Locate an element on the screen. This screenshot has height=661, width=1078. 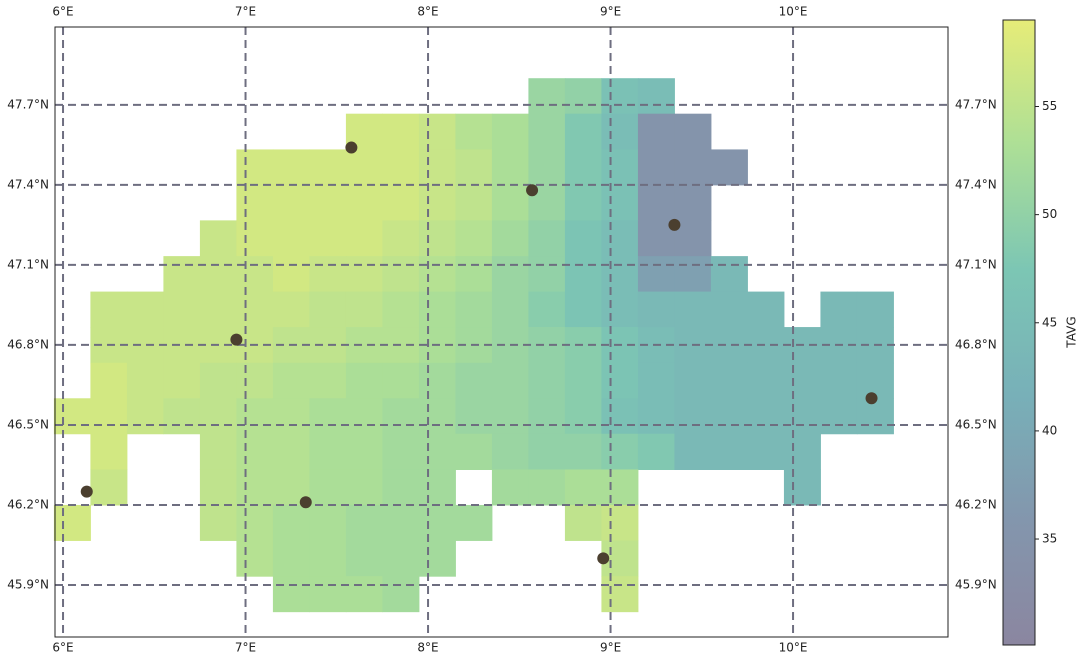
colorbar-tick-label: 35 is located at coordinates (1049, 539).